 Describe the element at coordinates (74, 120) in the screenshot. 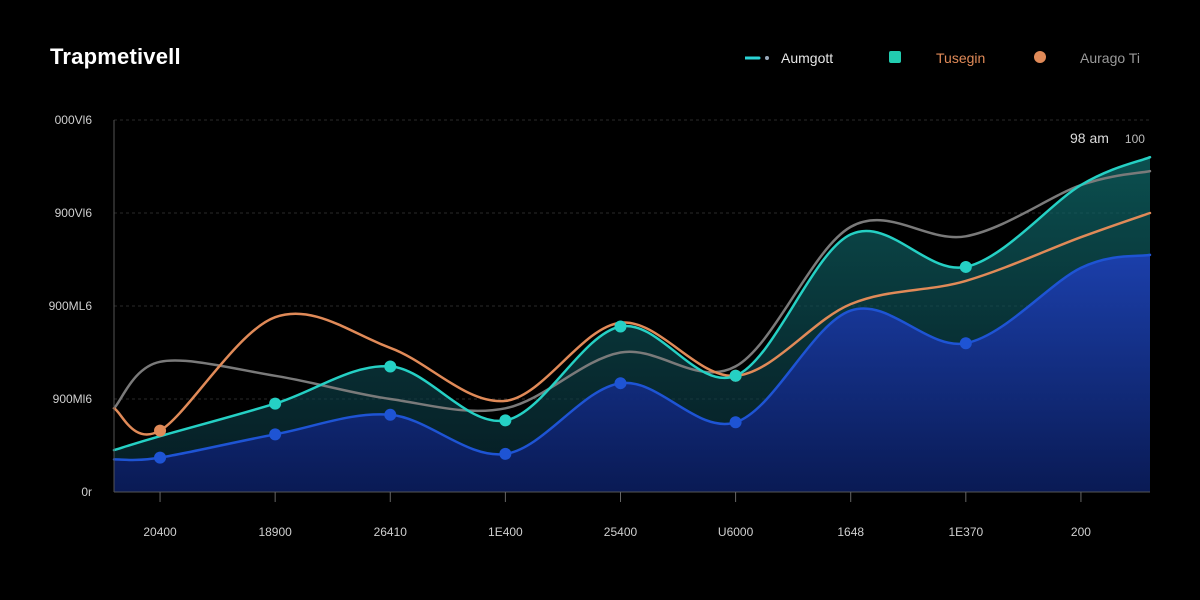

I see `y-tick-label: 000Vl6` at that location.